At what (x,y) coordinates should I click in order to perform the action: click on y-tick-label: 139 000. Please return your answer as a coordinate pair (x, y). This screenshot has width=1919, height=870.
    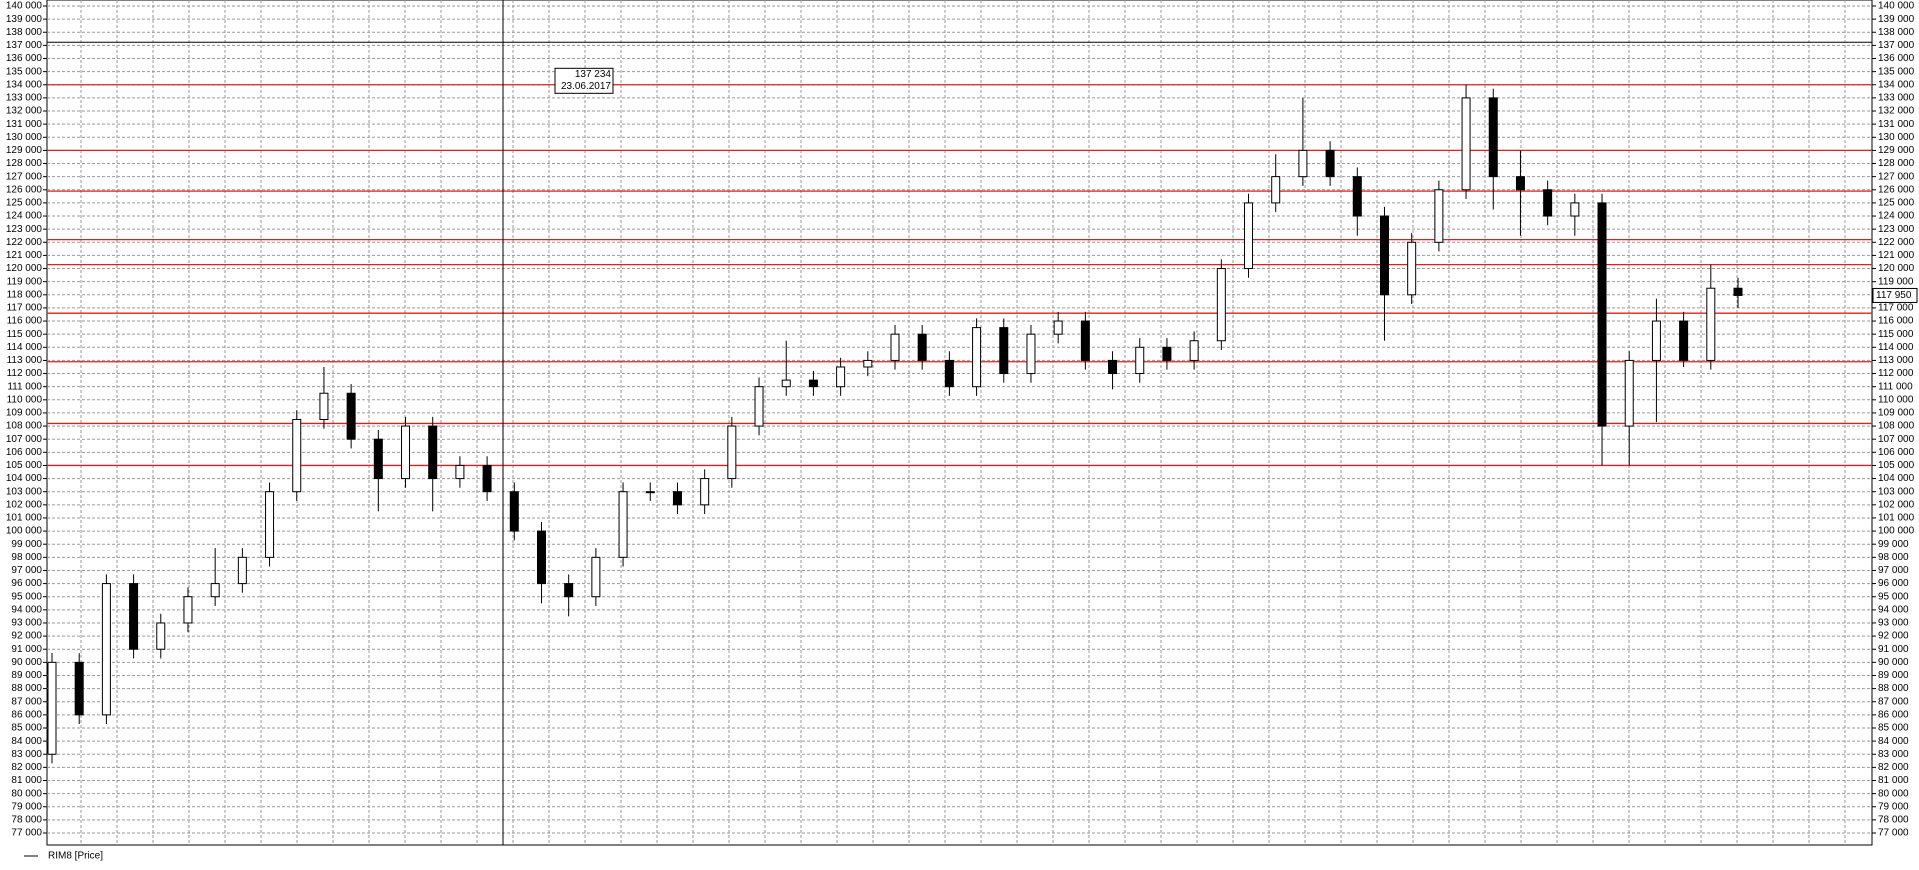
    Looking at the image, I should click on (24, 19).